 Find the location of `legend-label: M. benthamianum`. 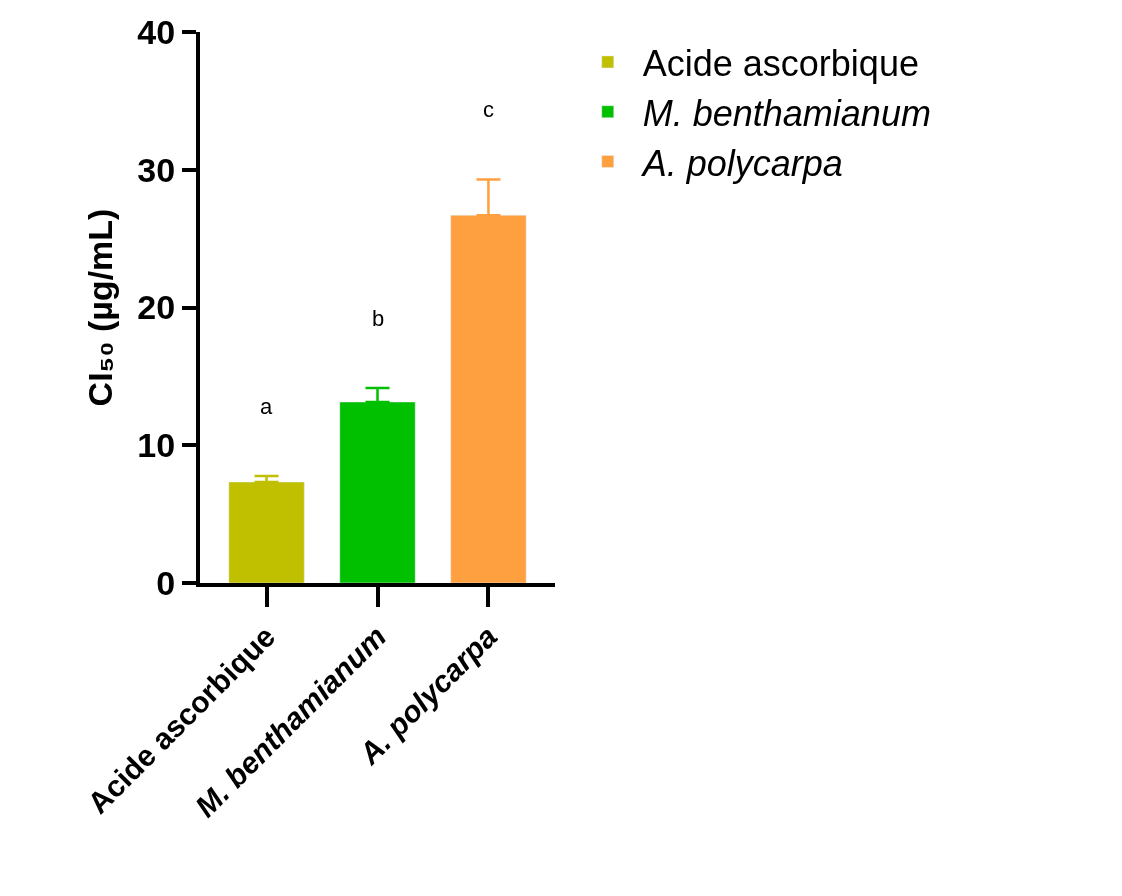

legend-label: M. benthamianum is located at coordinates (786, 113).